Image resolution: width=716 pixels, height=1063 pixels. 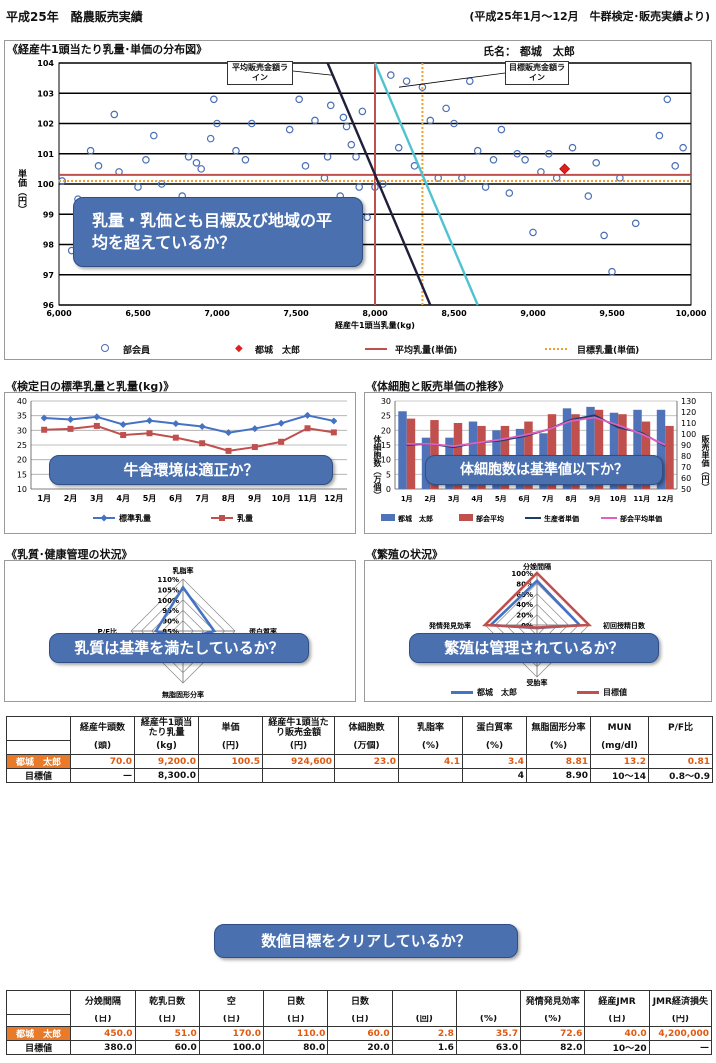 What do you see at coordinates (107, 631) in the screenshot?
I see `radar-axis-label: P/F比` at bounding box center [107, 631].